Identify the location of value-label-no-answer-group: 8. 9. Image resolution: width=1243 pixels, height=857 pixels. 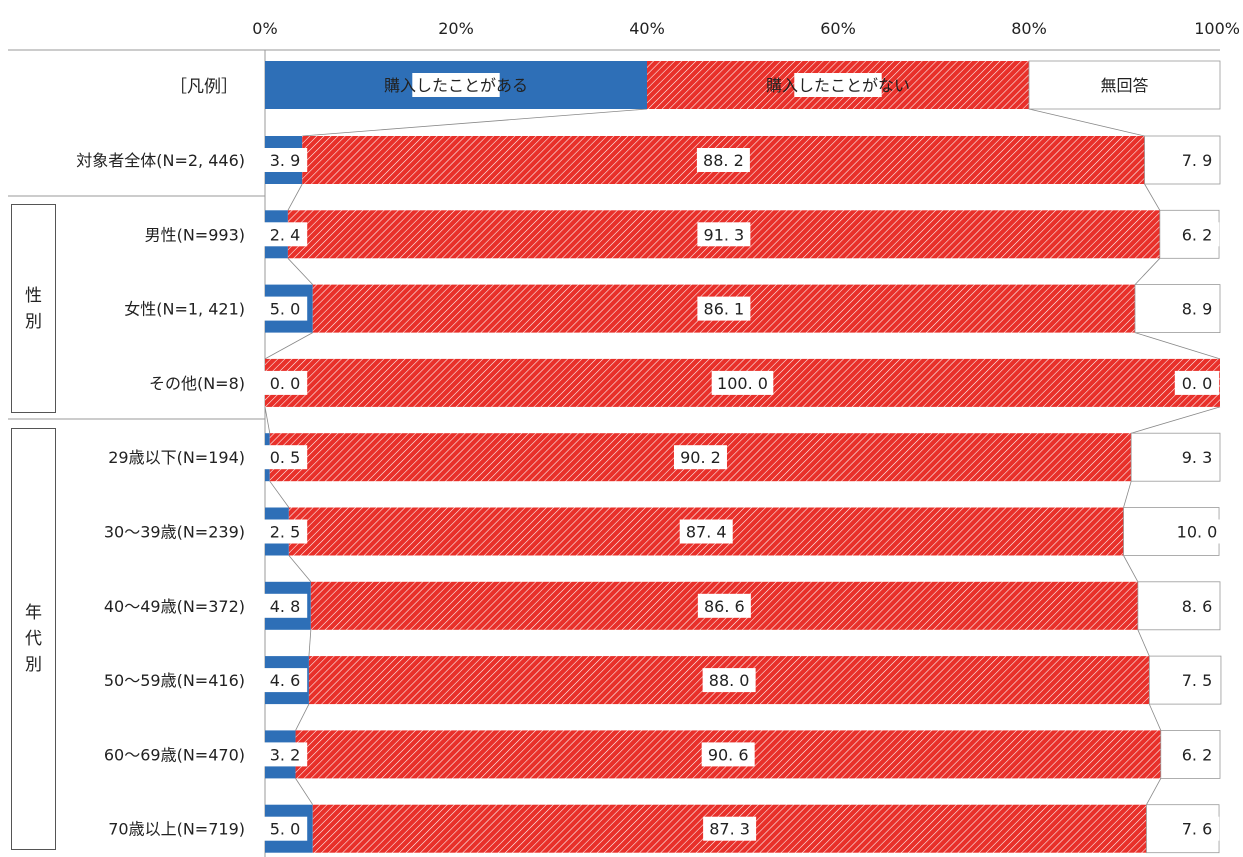
(1197, 308).